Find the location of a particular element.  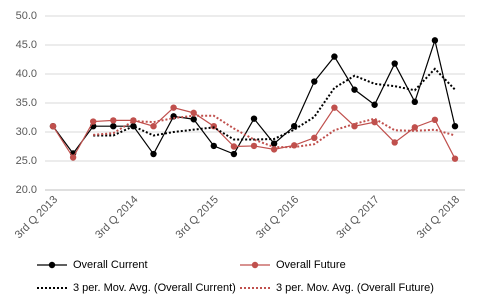

x-tick-label: 3rd Q 2014 is located at coordinates (116, 217).